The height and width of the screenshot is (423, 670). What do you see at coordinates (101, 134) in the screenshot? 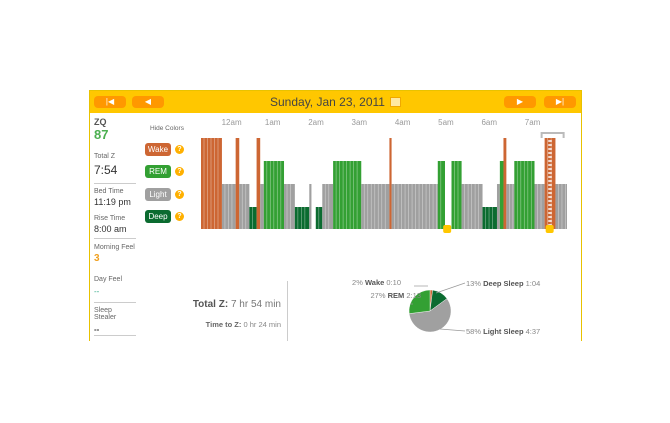
I see `zq-value: 87` at bounding box center [101, 134].